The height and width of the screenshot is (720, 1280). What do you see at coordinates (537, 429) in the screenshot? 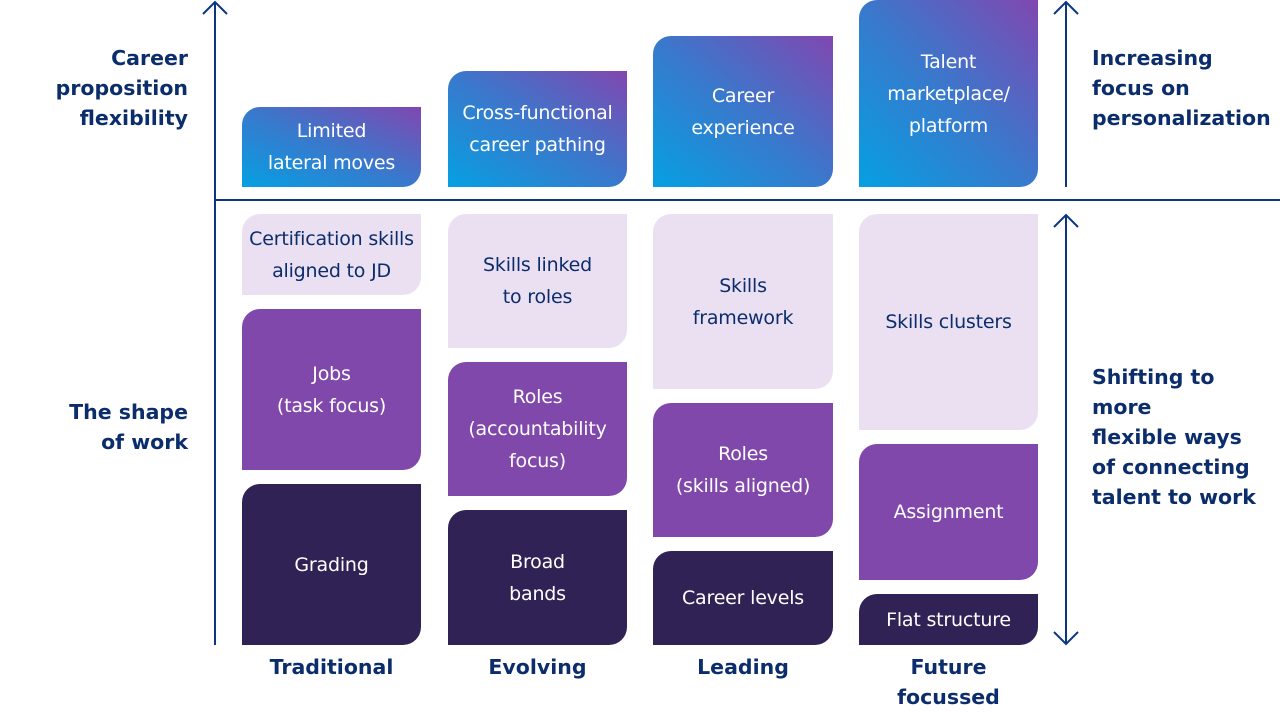
I see `role-box: Roles (accountability focus)` at bounding box center [537, 429].